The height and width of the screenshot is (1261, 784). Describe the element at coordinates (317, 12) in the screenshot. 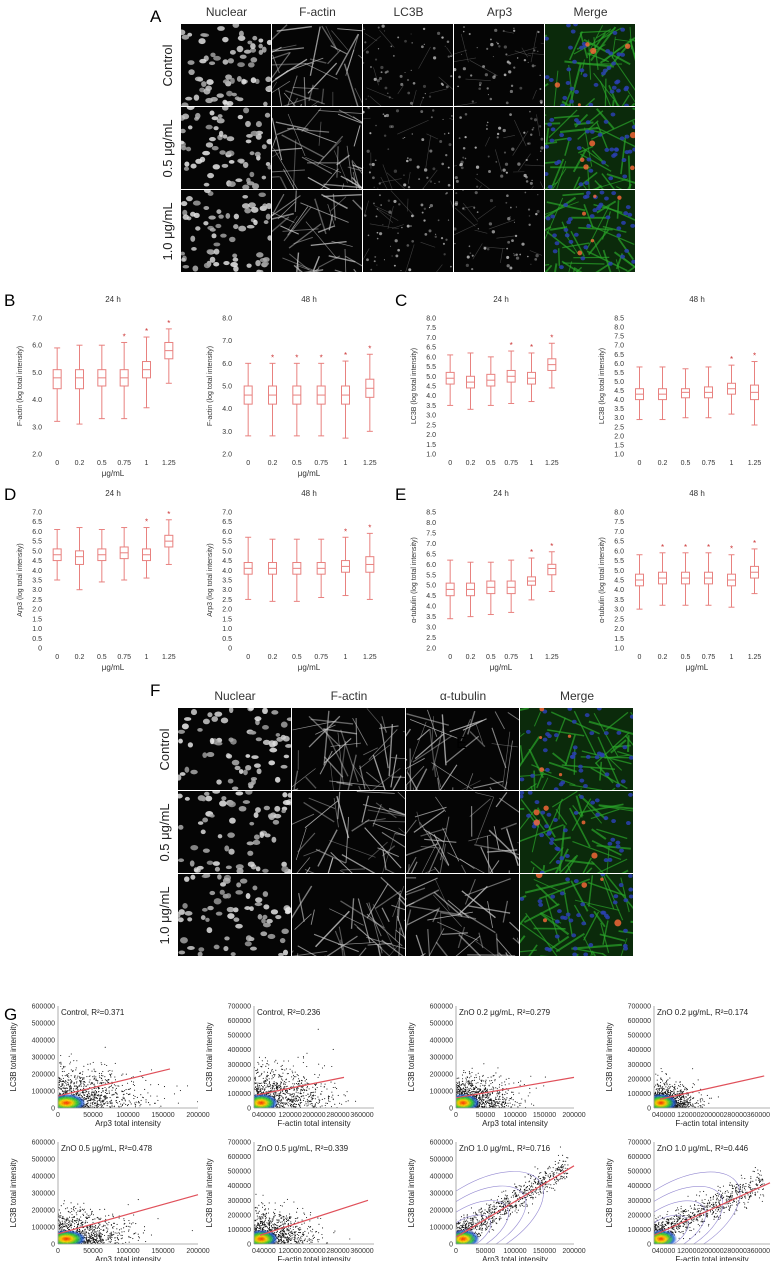

I see `column-header: F-actin` at that location.